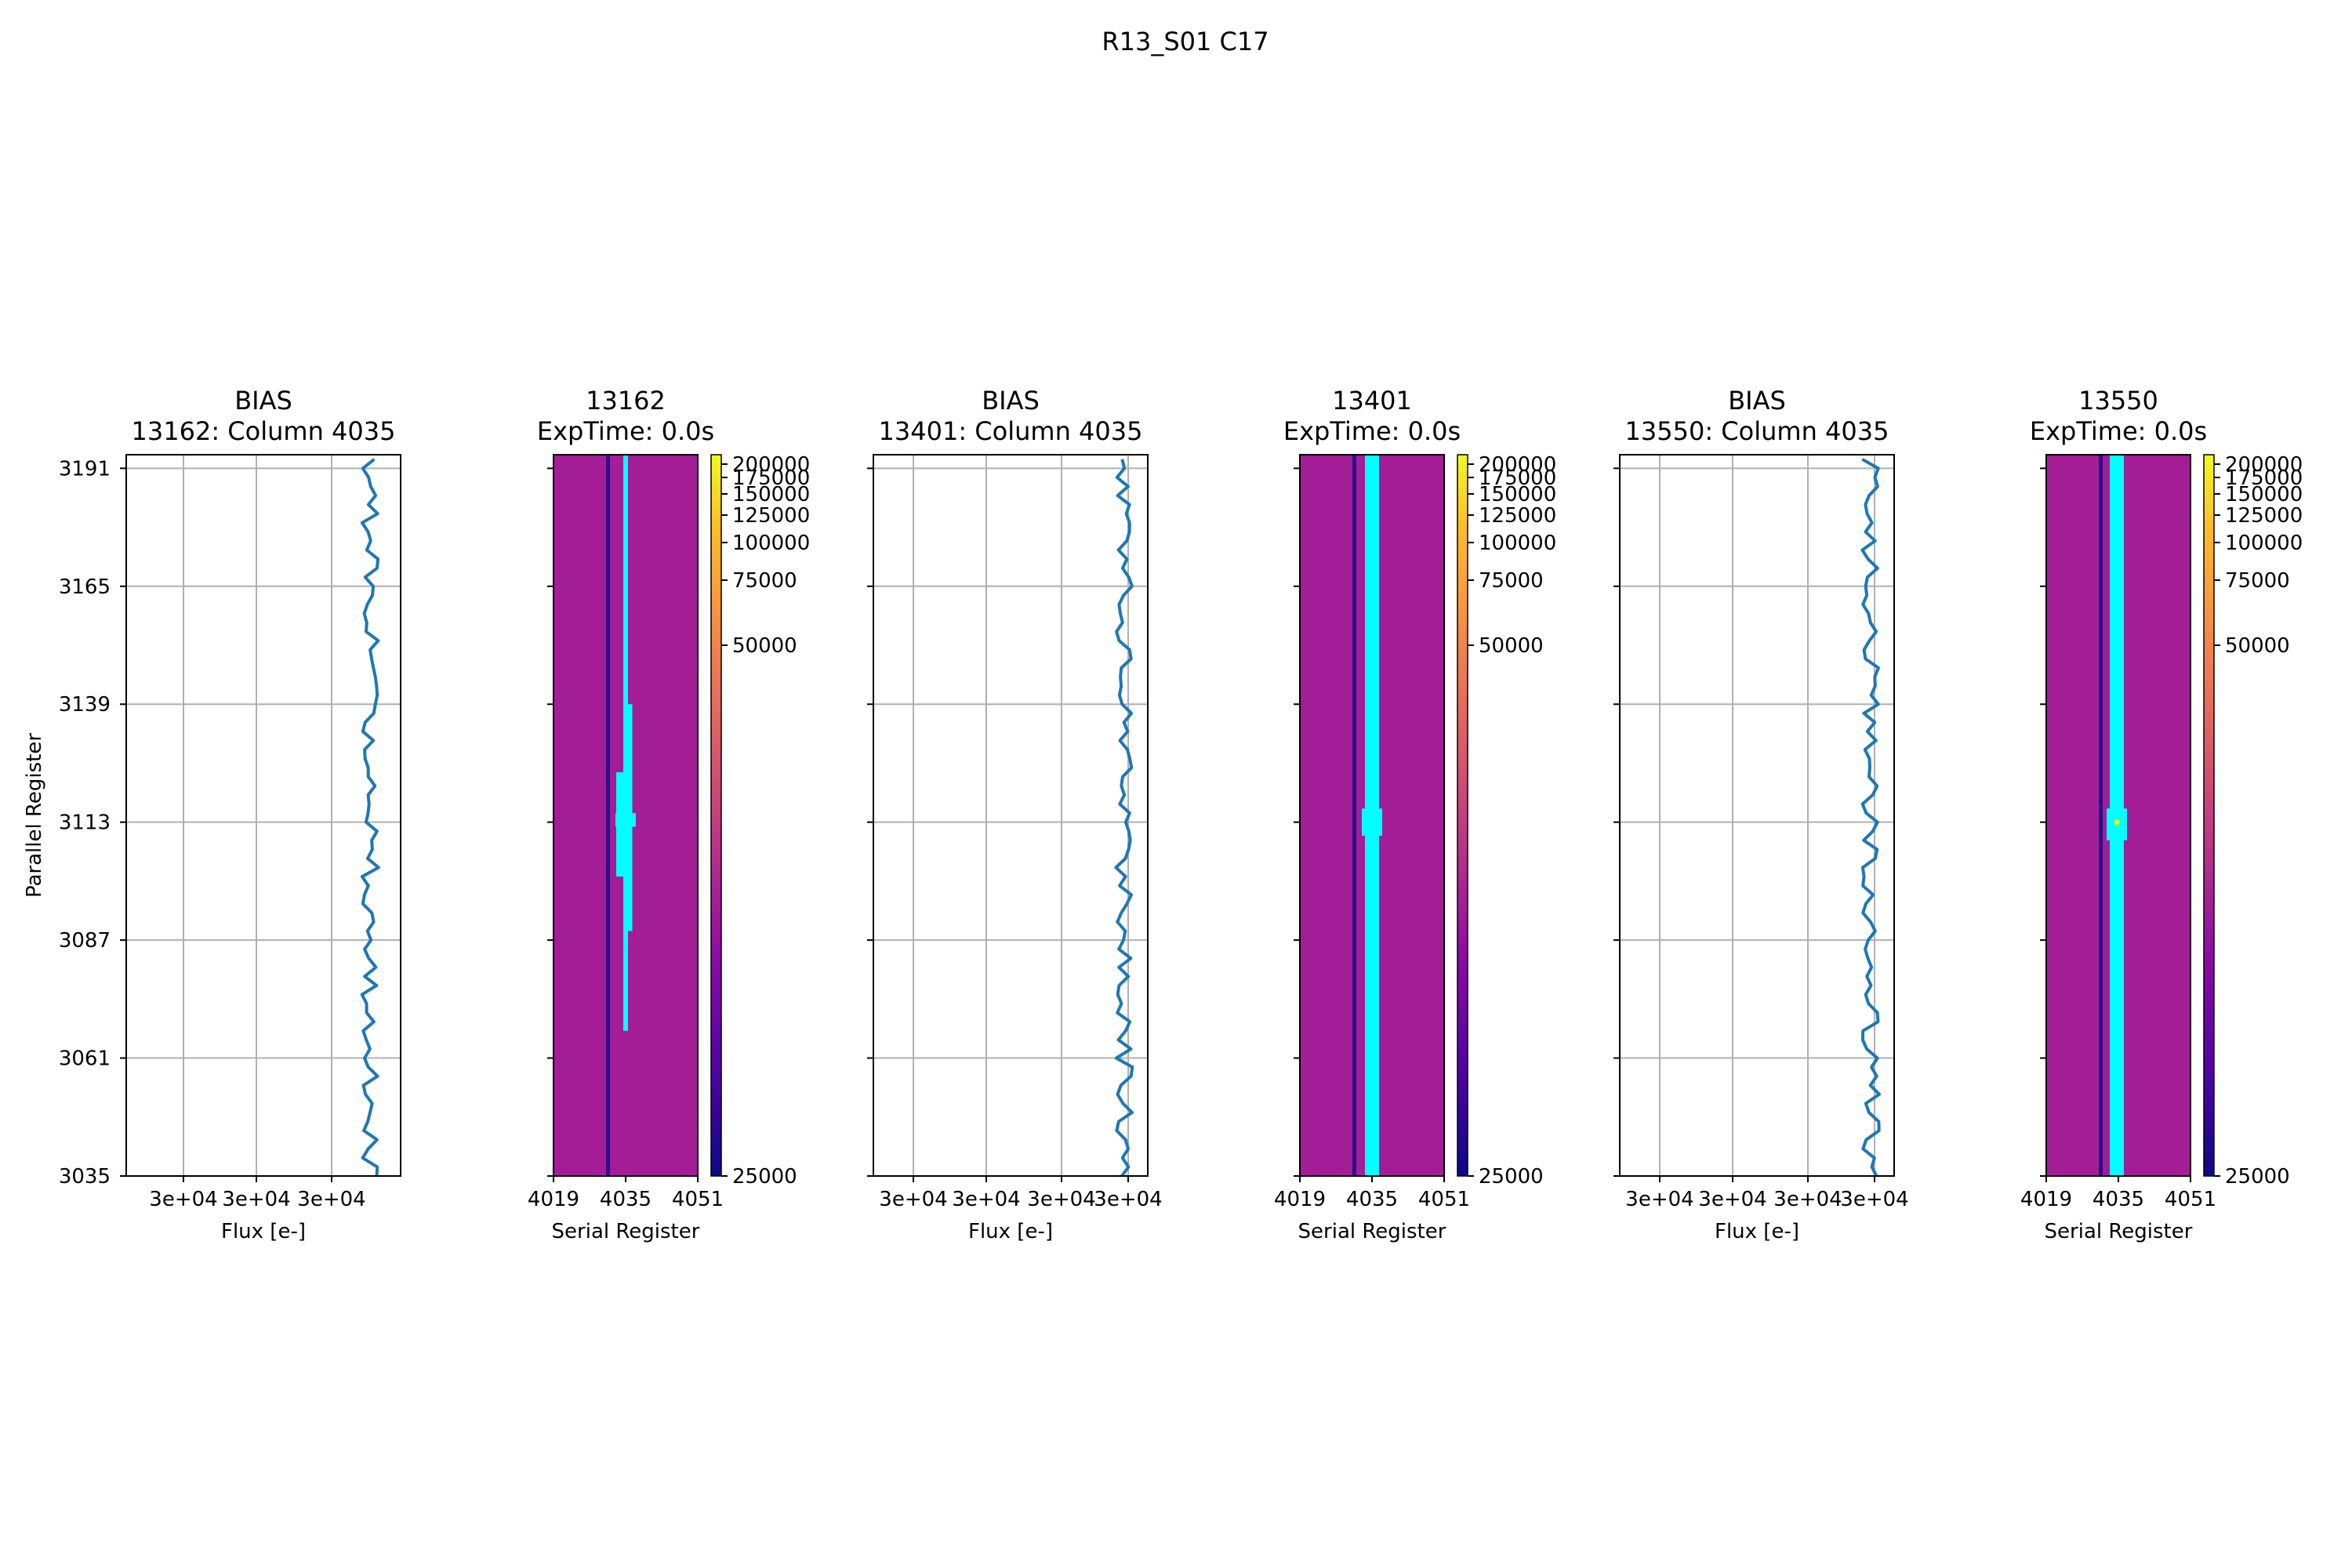 The height and width of the screenshot is (1568, 2352). Describe the element at coordinates (85, 1059) in the screenshot. I see `y-tick-label: 3061` at that location.